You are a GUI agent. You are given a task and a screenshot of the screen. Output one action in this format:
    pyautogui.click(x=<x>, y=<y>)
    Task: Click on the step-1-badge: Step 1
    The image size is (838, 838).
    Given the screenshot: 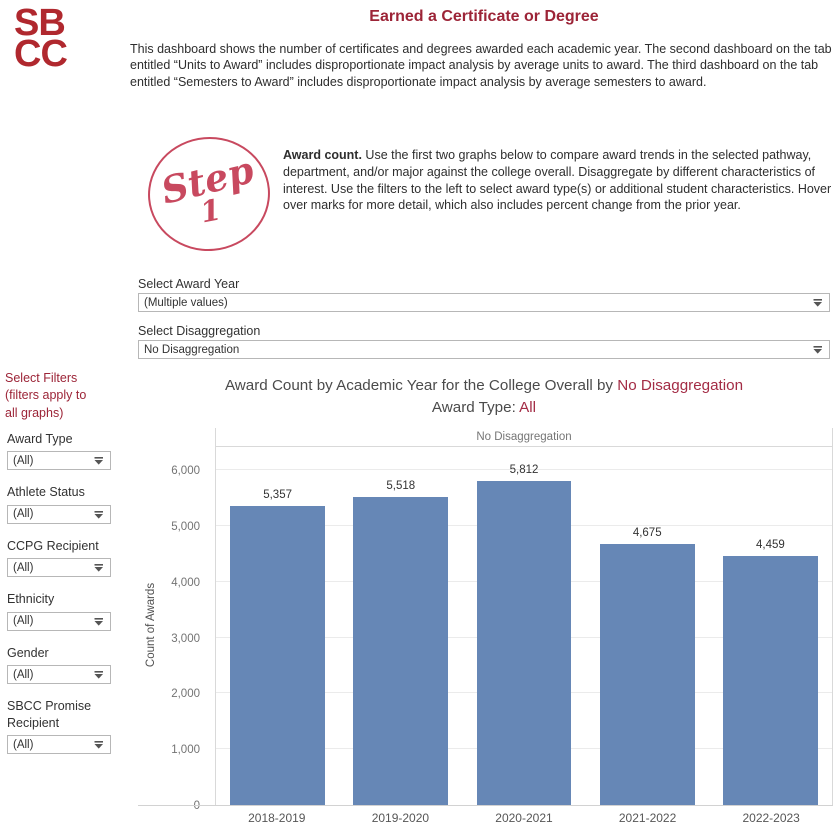 What is the action you would take?
    pyautogui.click(x=209, y=194)
    